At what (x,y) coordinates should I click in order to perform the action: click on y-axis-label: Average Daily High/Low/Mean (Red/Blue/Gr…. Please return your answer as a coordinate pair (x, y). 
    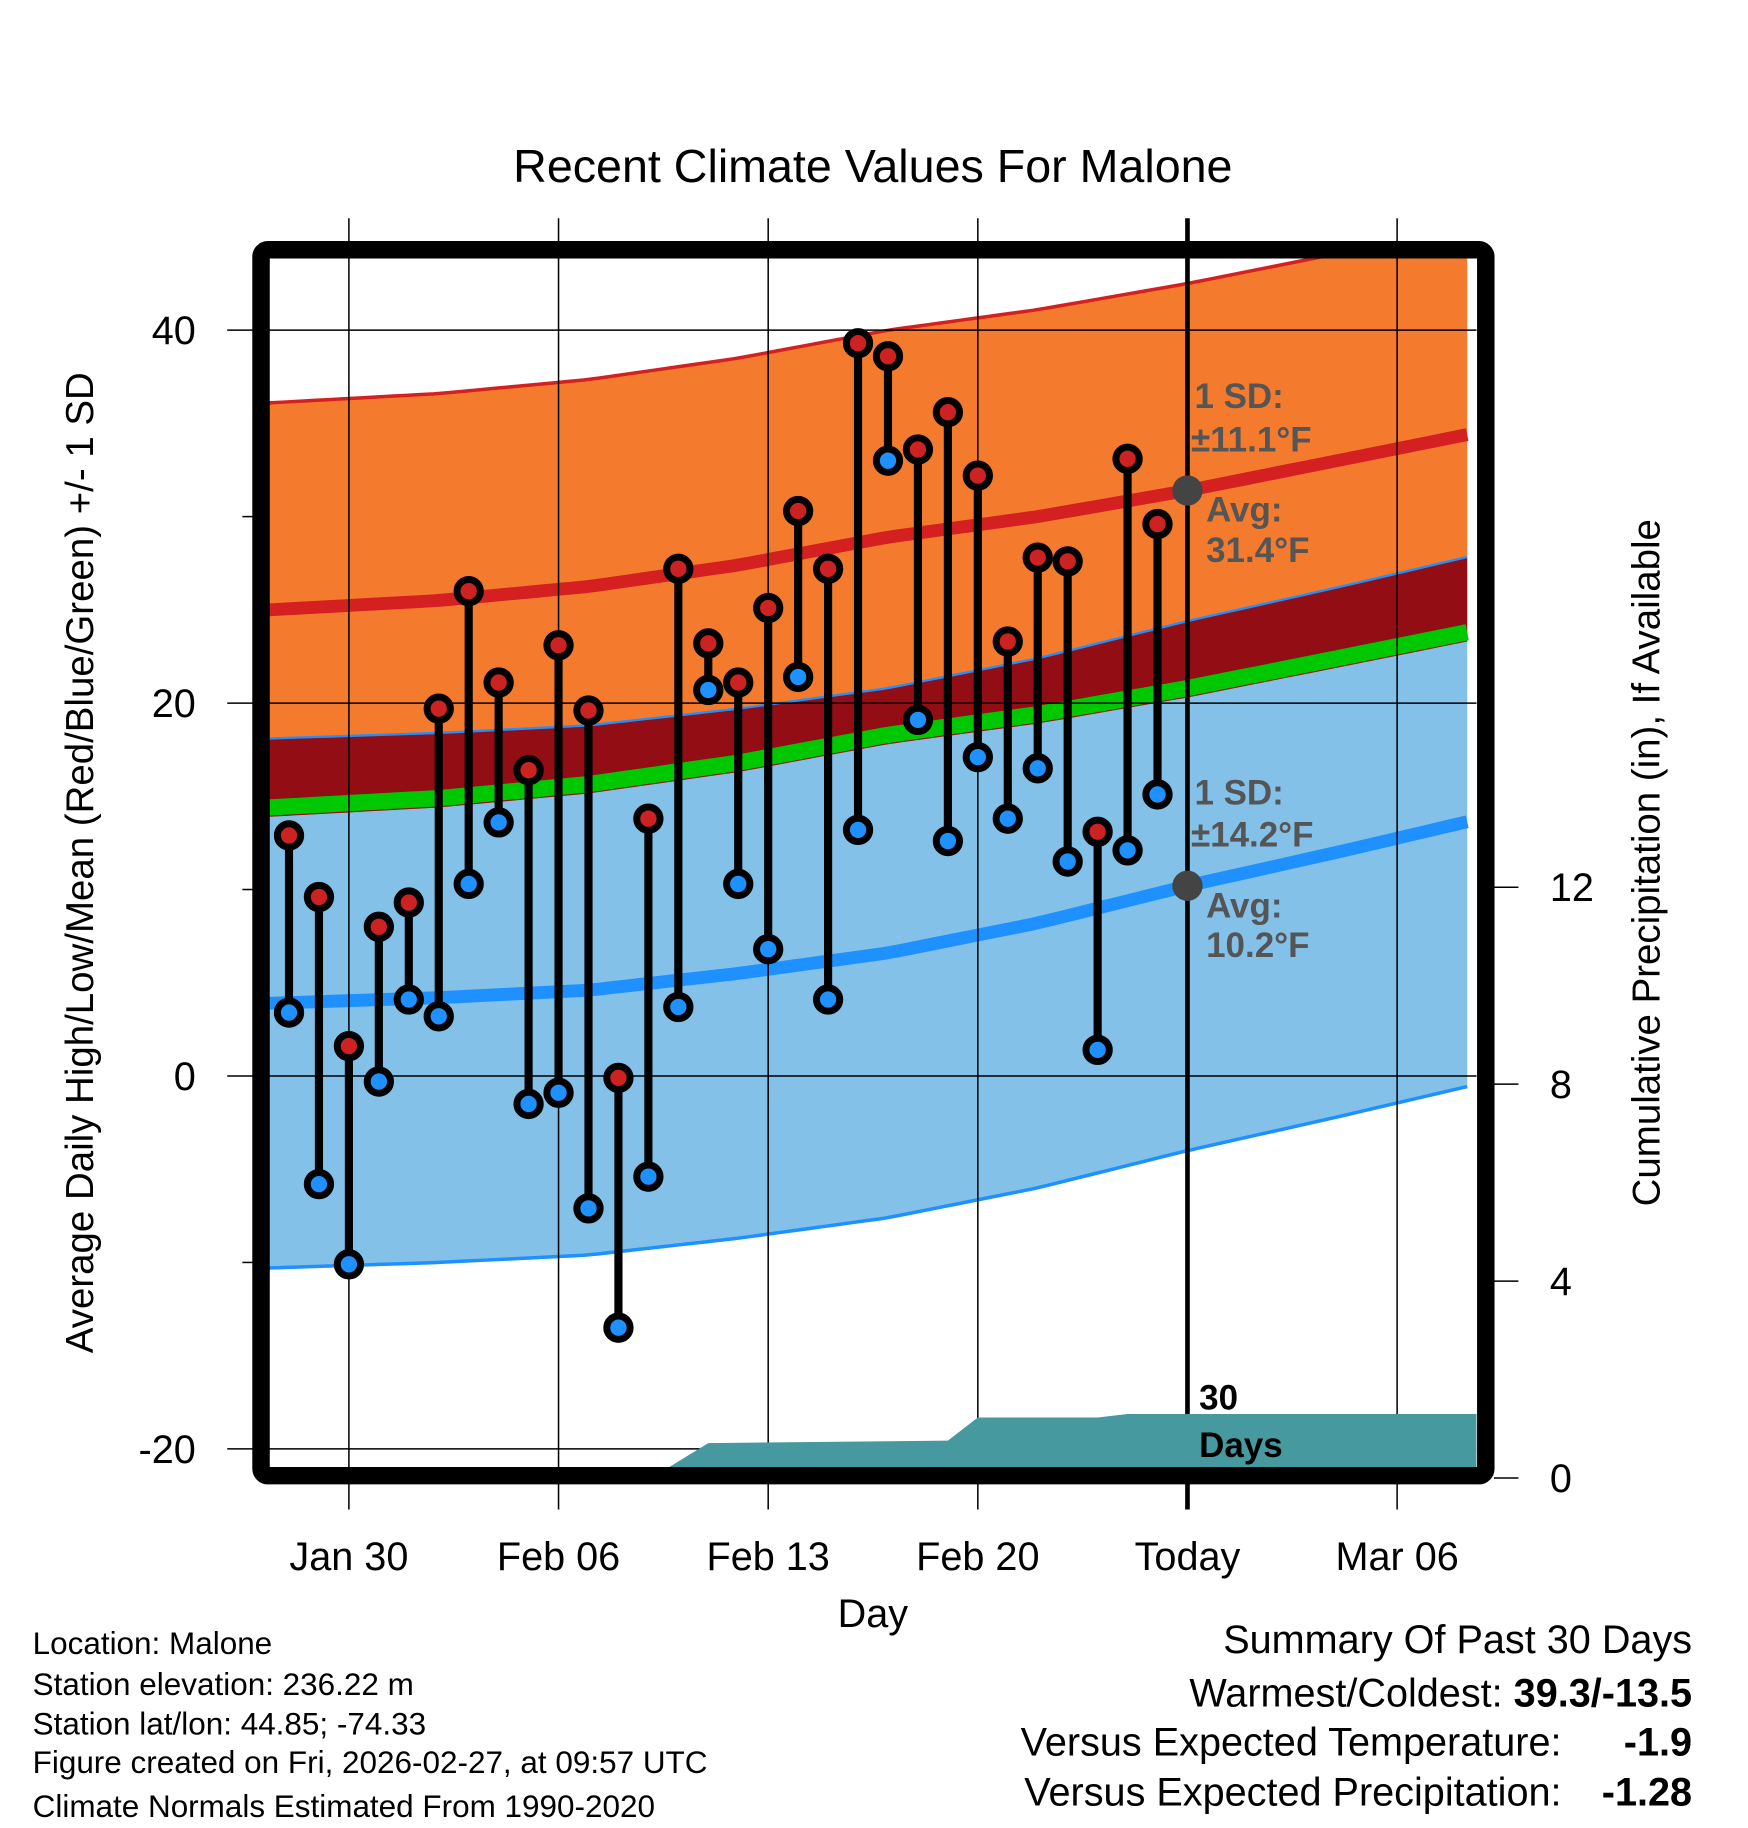
    Looking at the image, I should click on (80, 862).